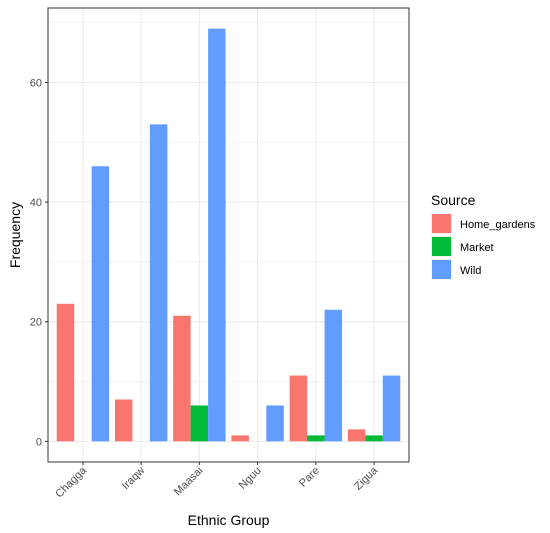  Describe the element at coordinates (316, 438) in the screenshot. I see `bar-market-pare` at that location.